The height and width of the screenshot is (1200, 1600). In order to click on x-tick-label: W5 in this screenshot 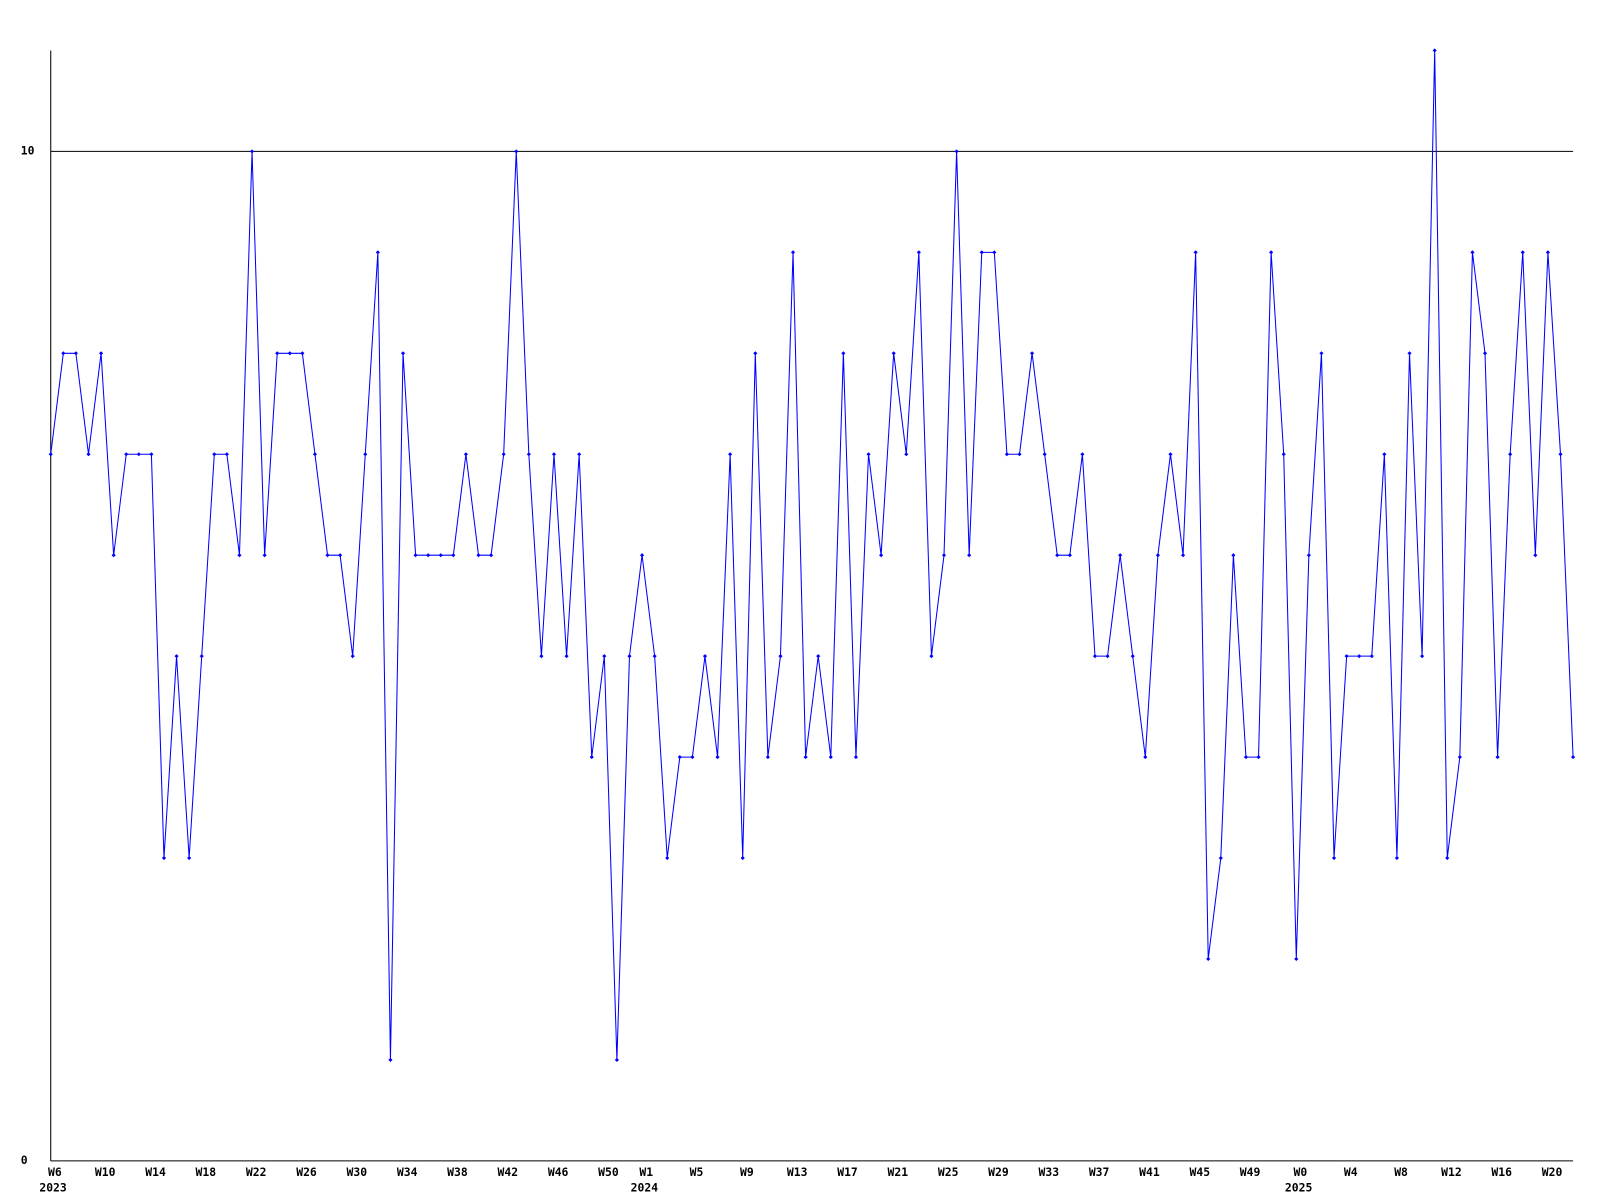, I will do `click(697, 1172)`.